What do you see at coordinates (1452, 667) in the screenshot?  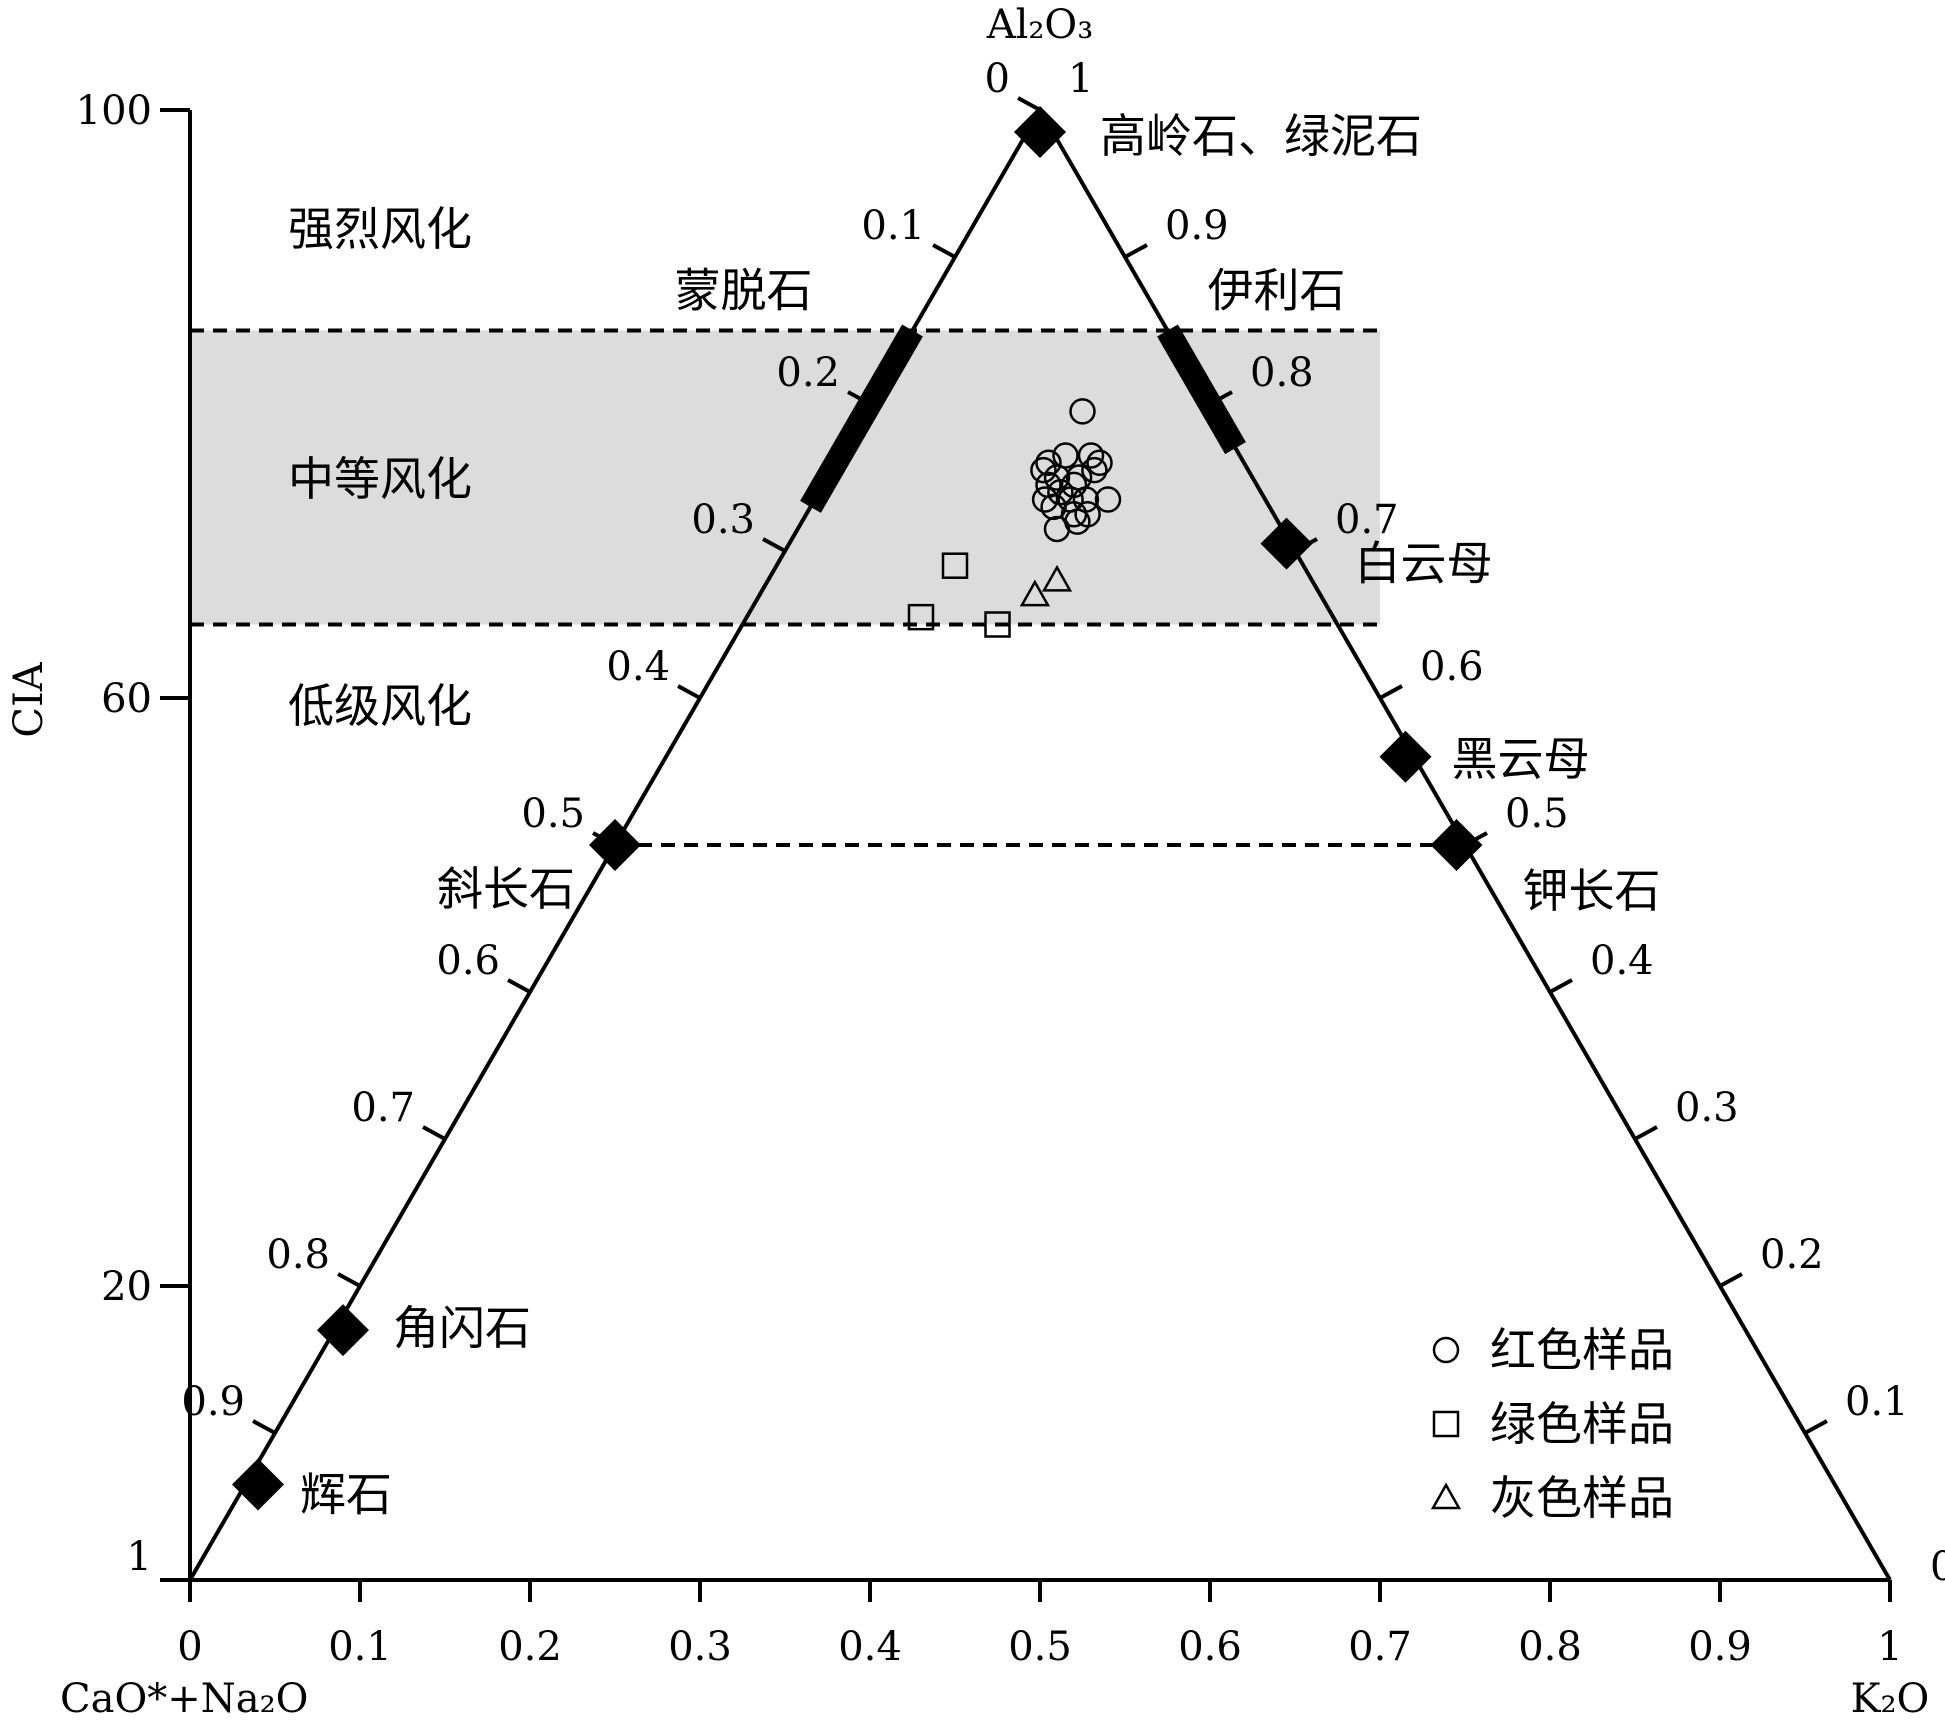 I see `right-side-label: 0.6` at bounding box center [1452, 667].